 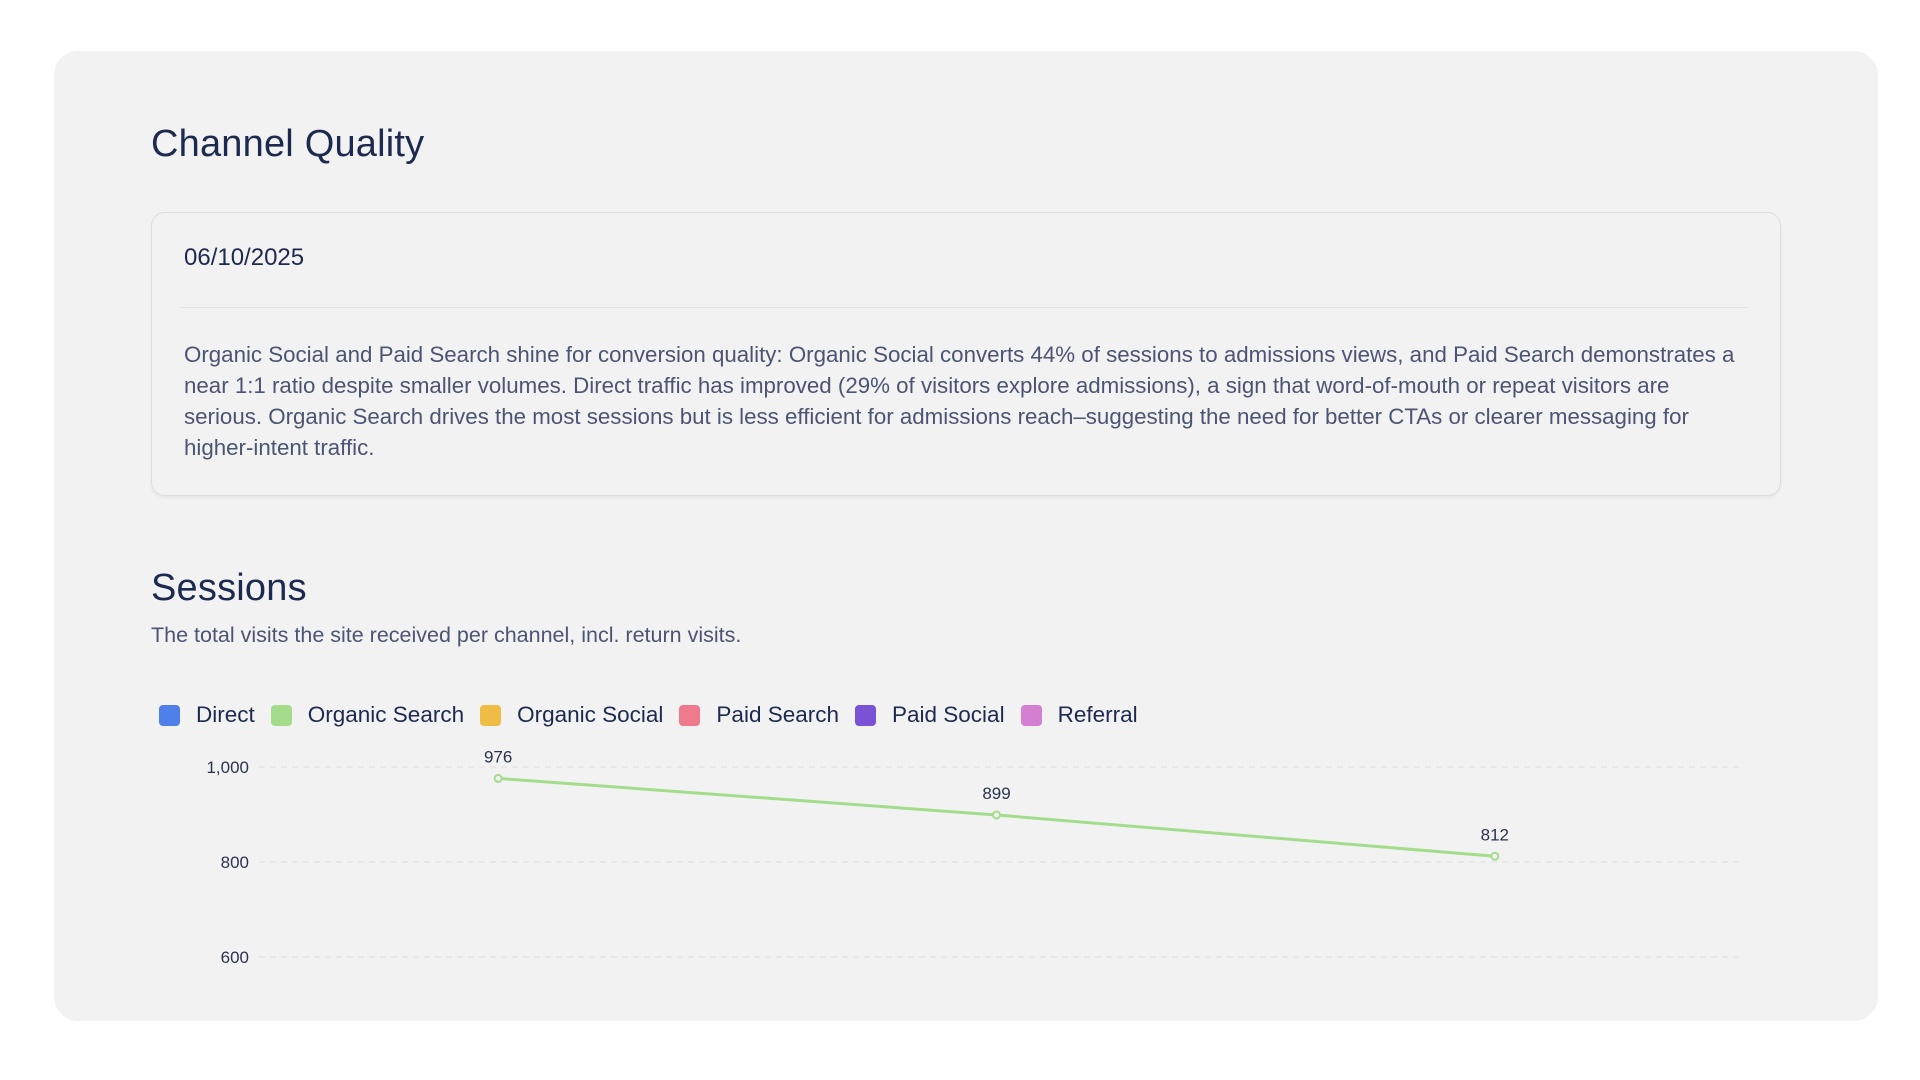 I want to click on legend-label: Organic Social, so click(x=590, y=714).